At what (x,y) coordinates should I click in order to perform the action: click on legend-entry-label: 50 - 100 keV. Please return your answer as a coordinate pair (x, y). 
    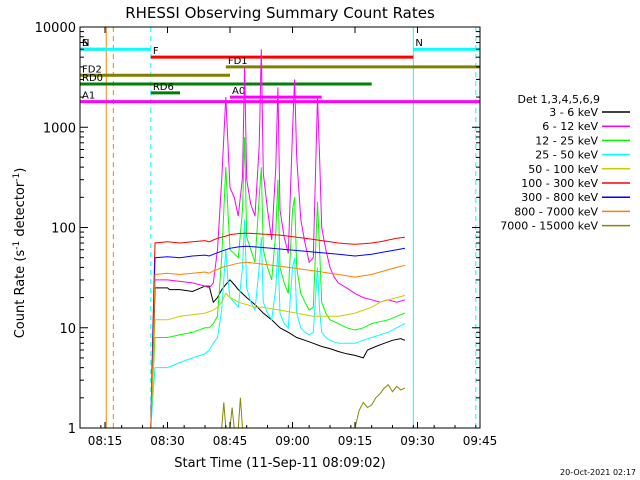
    Looking at the image, I should click on (563, 169).